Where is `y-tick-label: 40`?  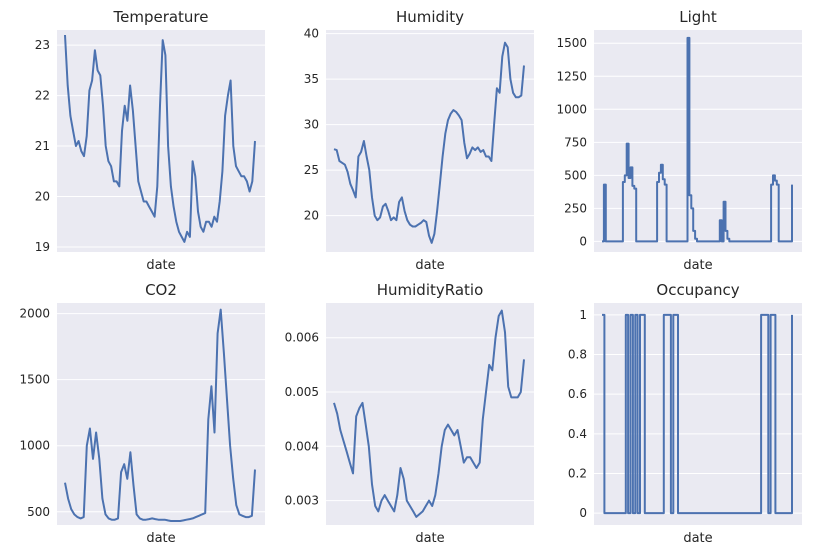
y-tick-label: 40 is located at coordinates (311, 34).